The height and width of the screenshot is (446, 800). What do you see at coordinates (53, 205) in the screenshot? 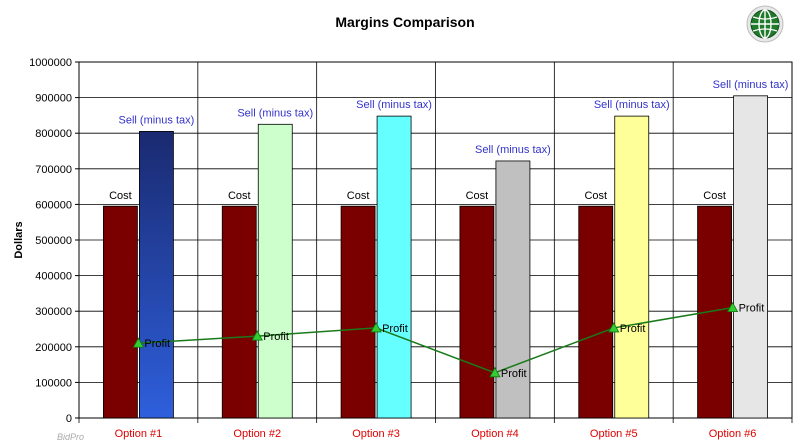
I see `y-tick-label: 600000` at bounding box center [53, 205].